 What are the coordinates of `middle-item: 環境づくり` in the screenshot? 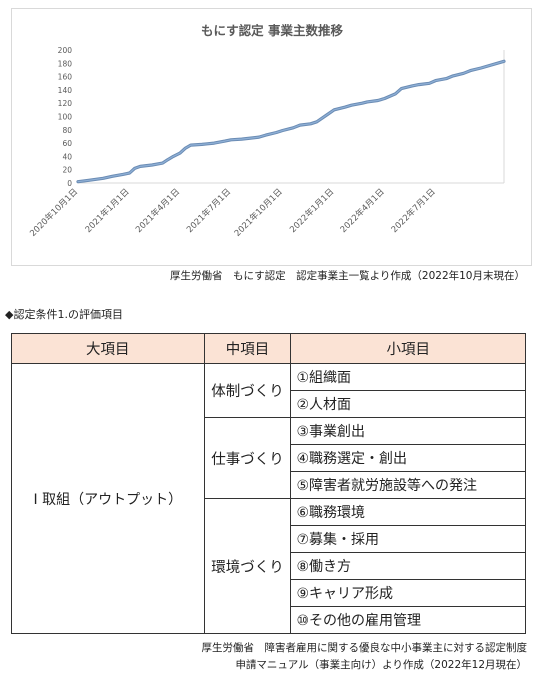 It's located at (247, 566).